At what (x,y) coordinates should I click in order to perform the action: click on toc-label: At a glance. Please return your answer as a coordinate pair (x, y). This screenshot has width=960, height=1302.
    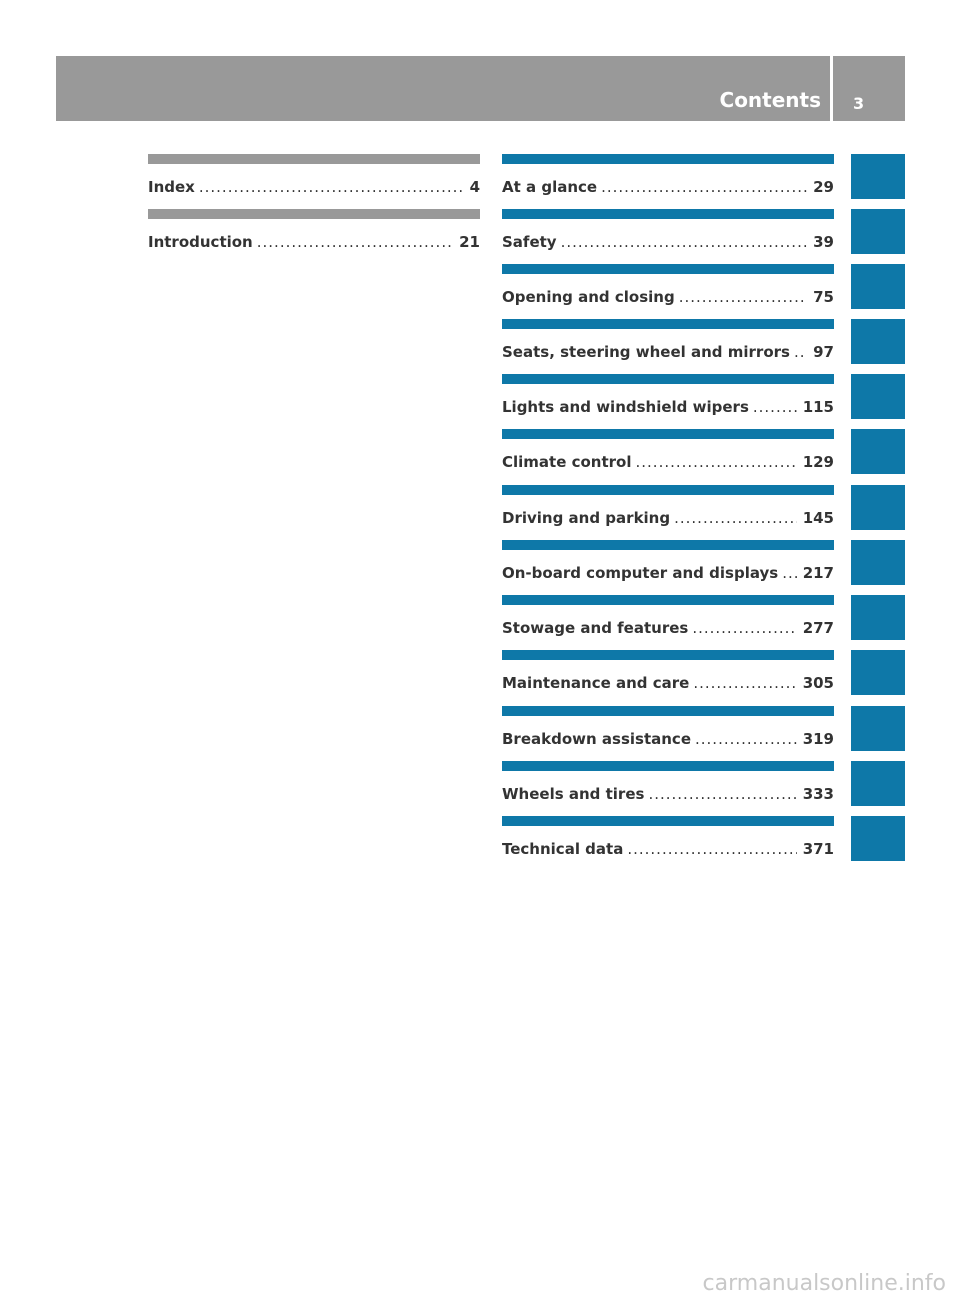
    Looking at the image, I should click on (550, 187).